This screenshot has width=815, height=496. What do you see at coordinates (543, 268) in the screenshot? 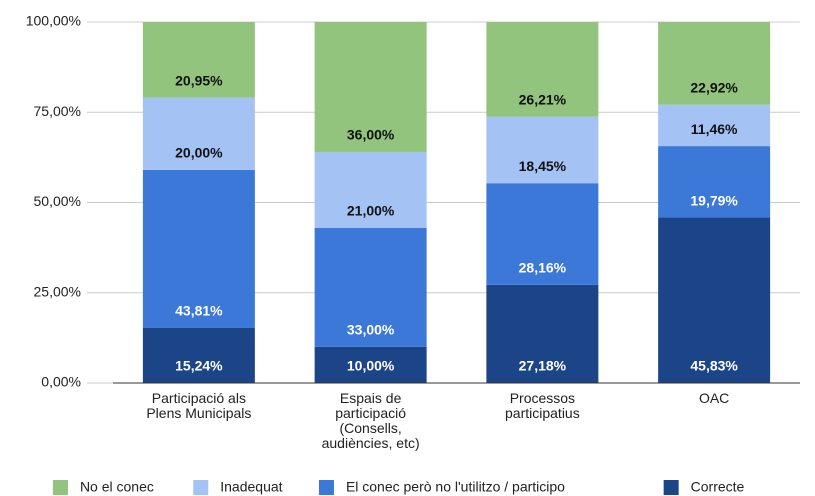
I see `data-label: 28,16%` at bounding box center [543, 268].